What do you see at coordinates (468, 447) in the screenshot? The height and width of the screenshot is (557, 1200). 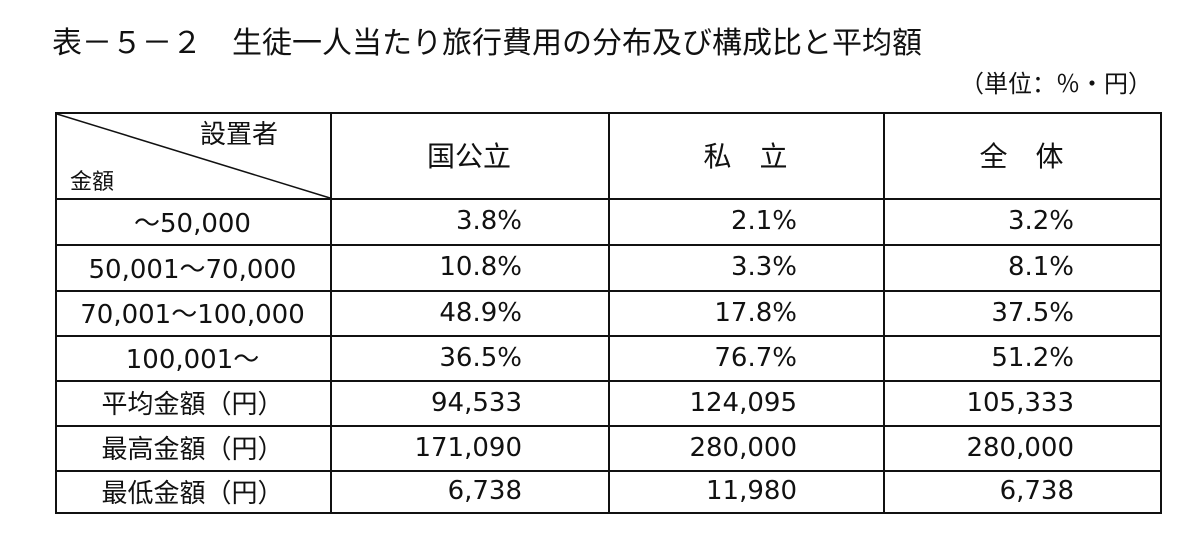 I see `cell-value: 171,090` at bounding box center [468, 447].